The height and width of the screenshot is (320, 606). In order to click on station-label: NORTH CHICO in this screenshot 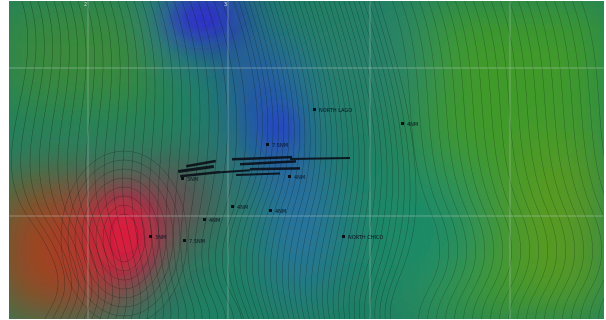, I will do `click(365, 238)`.